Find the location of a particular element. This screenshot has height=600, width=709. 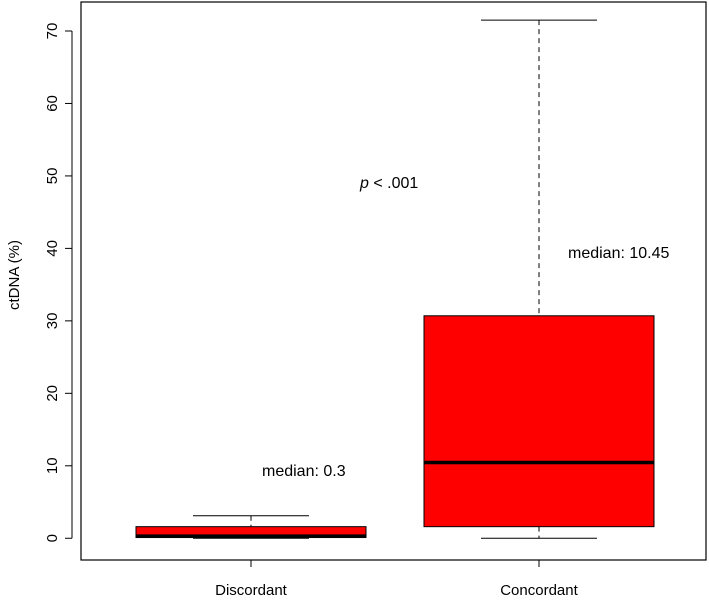

y-tick-label: 20 is located at coordinates (52, 393).